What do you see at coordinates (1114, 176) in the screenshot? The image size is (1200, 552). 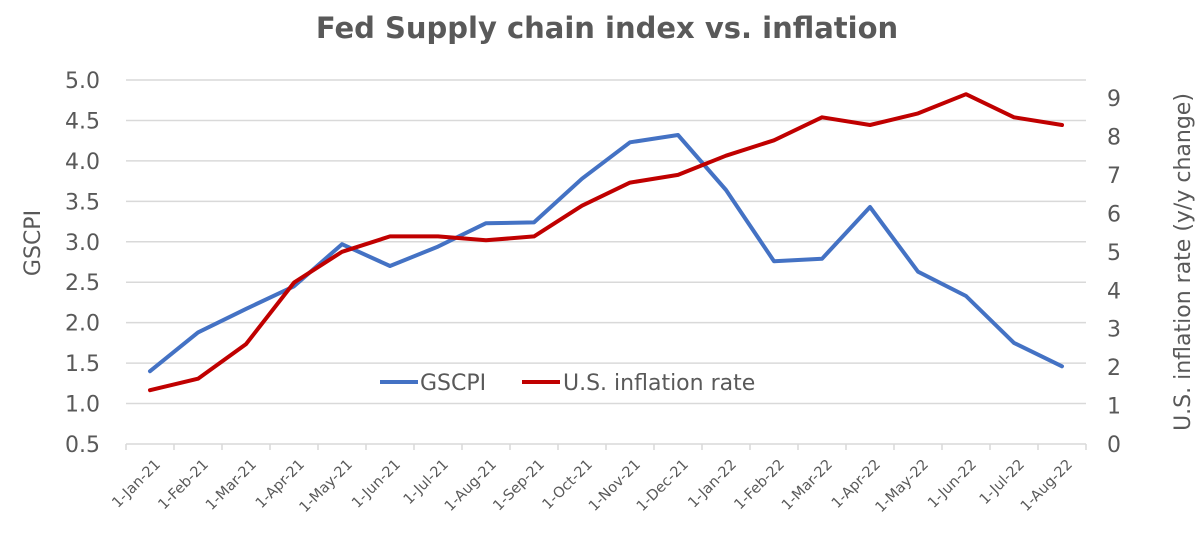 I see `right-tick-label: 7` at bounding box center [1114, 176].